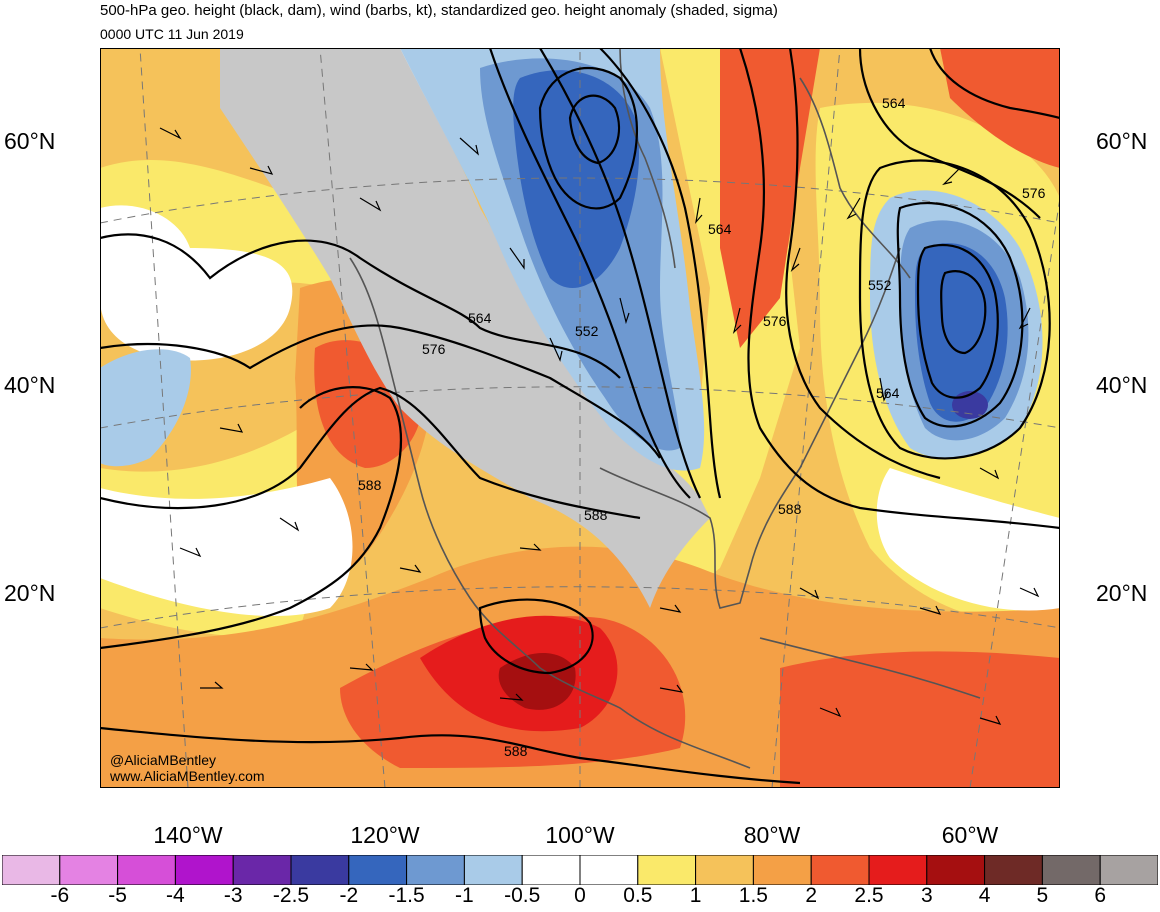 The height and width of the screenshot is (912, 1160). I want to click on contour-588-south, so click(450, 755).